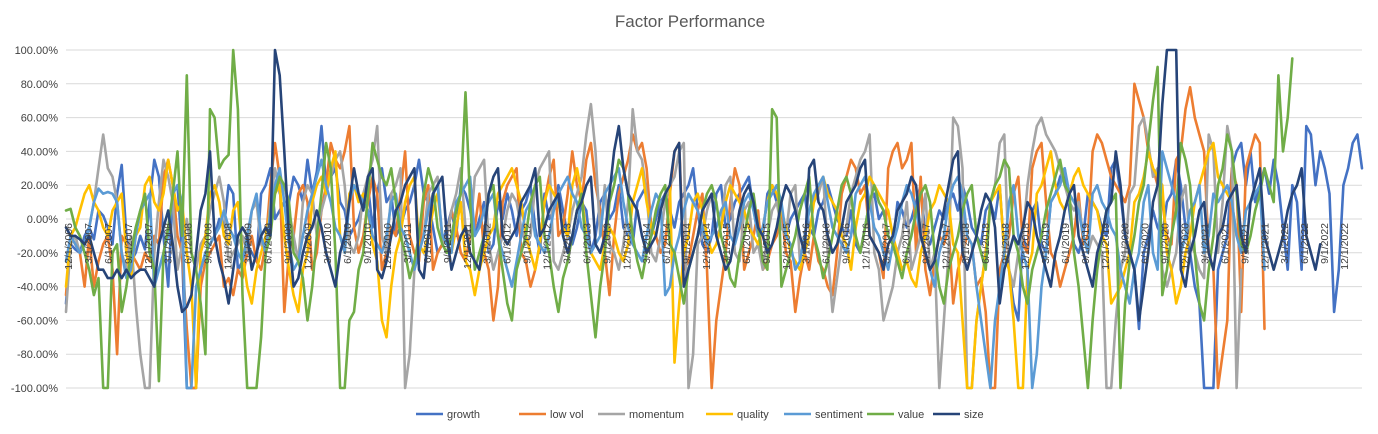  I want to click on legend-label: size, so click(974, 415).